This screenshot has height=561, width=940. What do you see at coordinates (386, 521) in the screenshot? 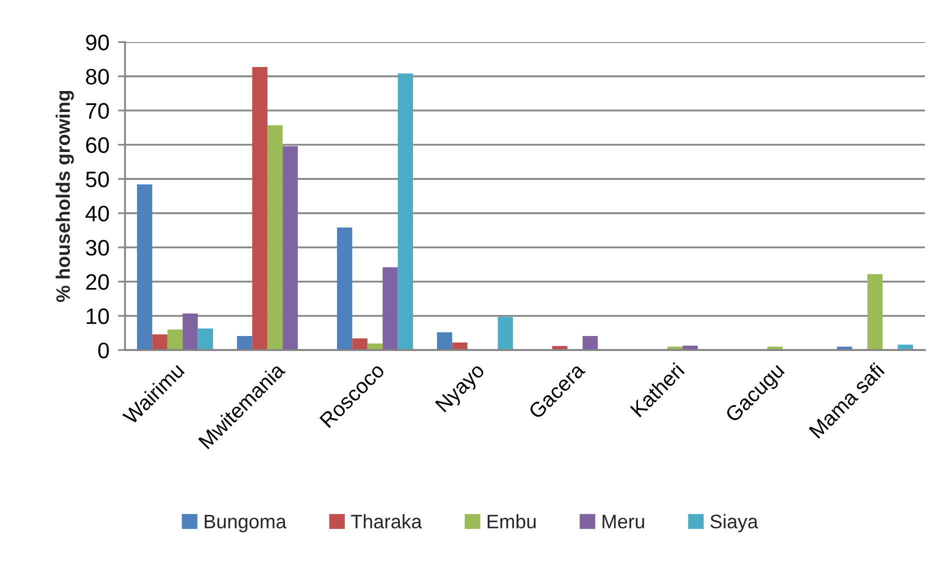
I see `legend-label: Tharaka` at bounding box center [386, 521].